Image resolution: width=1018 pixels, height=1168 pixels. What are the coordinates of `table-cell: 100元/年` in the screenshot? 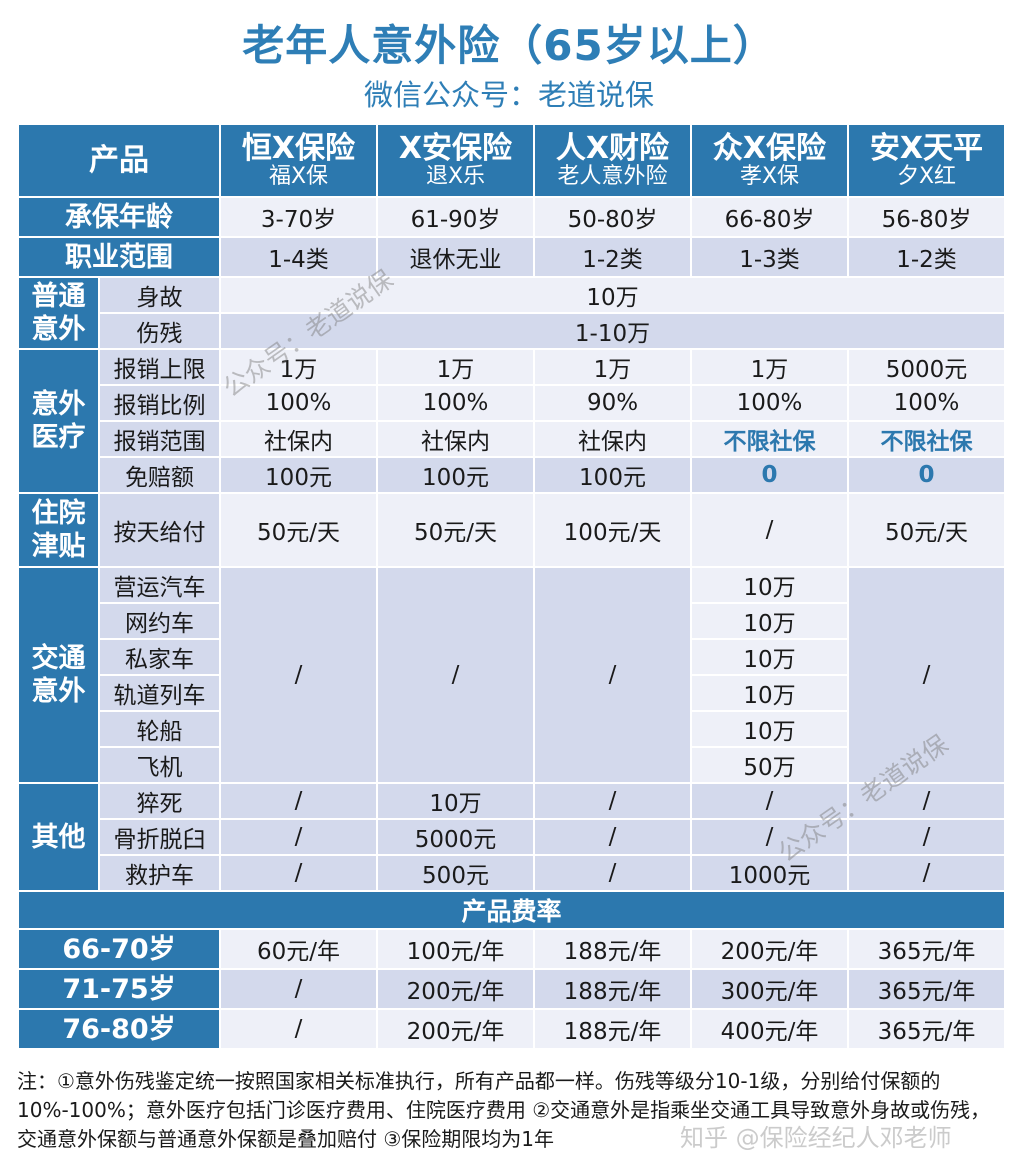 It's located at (455, 949).